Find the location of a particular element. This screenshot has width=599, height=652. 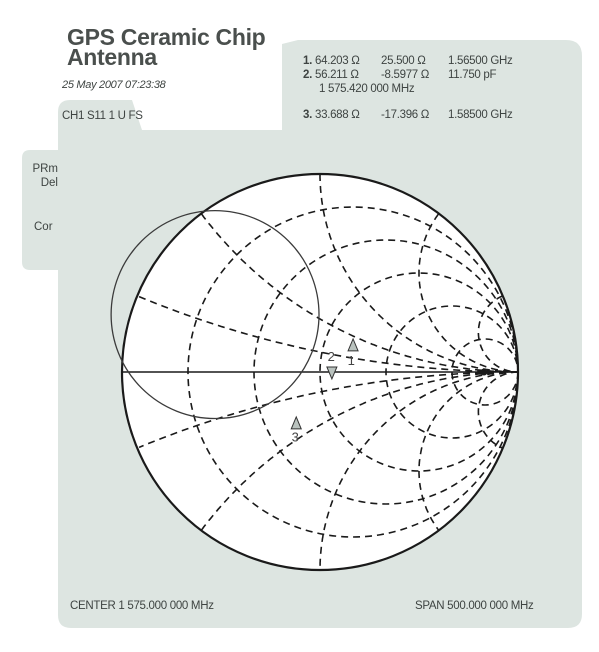

marker-resistance: 56.211 Ω is located at coordinates (337, 75).